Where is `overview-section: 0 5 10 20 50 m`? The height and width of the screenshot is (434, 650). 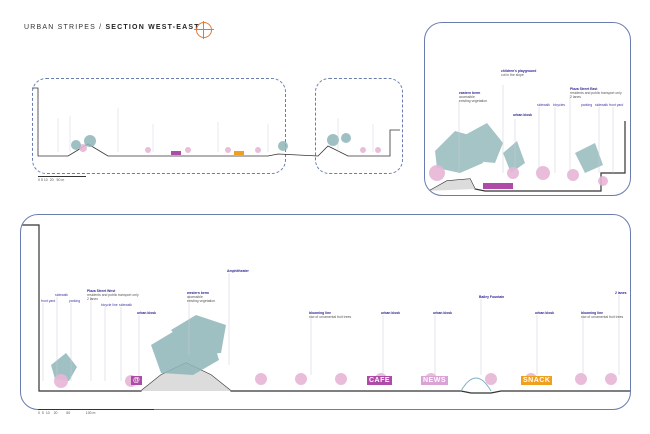
overview-section: 0 5 10 20 50 m is located at coordinates (218, 133).